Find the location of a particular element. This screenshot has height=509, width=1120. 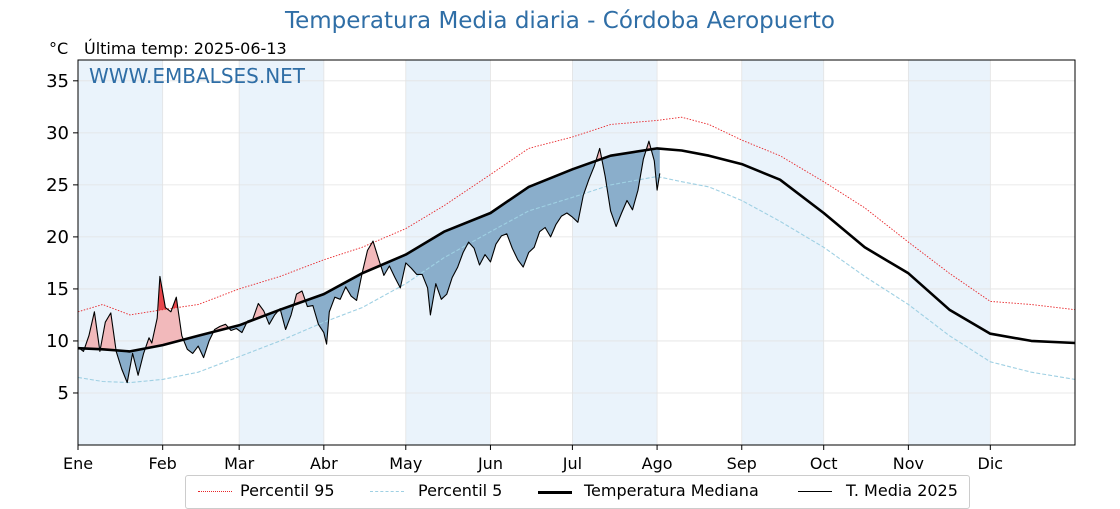

month-band-sep is located at coordinates (782, 252).